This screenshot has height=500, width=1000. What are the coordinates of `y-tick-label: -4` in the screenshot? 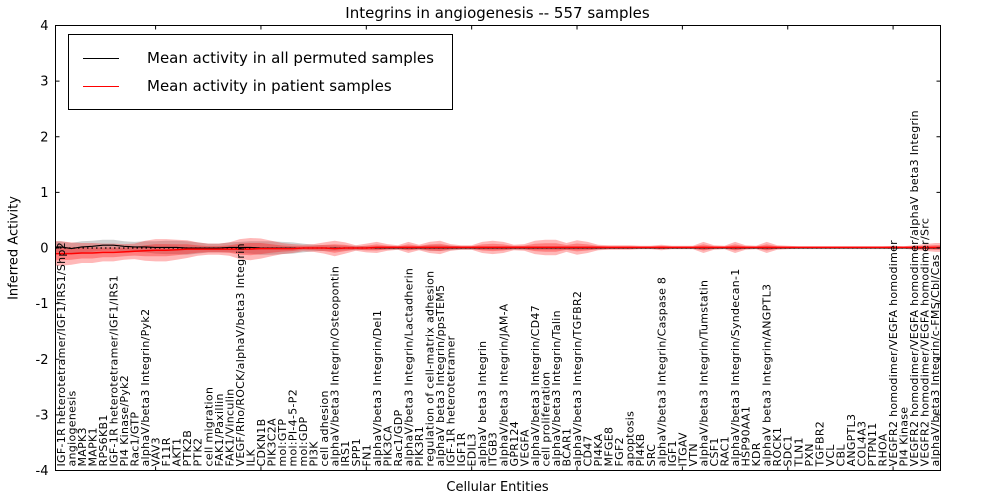 It's located at (42, 471).